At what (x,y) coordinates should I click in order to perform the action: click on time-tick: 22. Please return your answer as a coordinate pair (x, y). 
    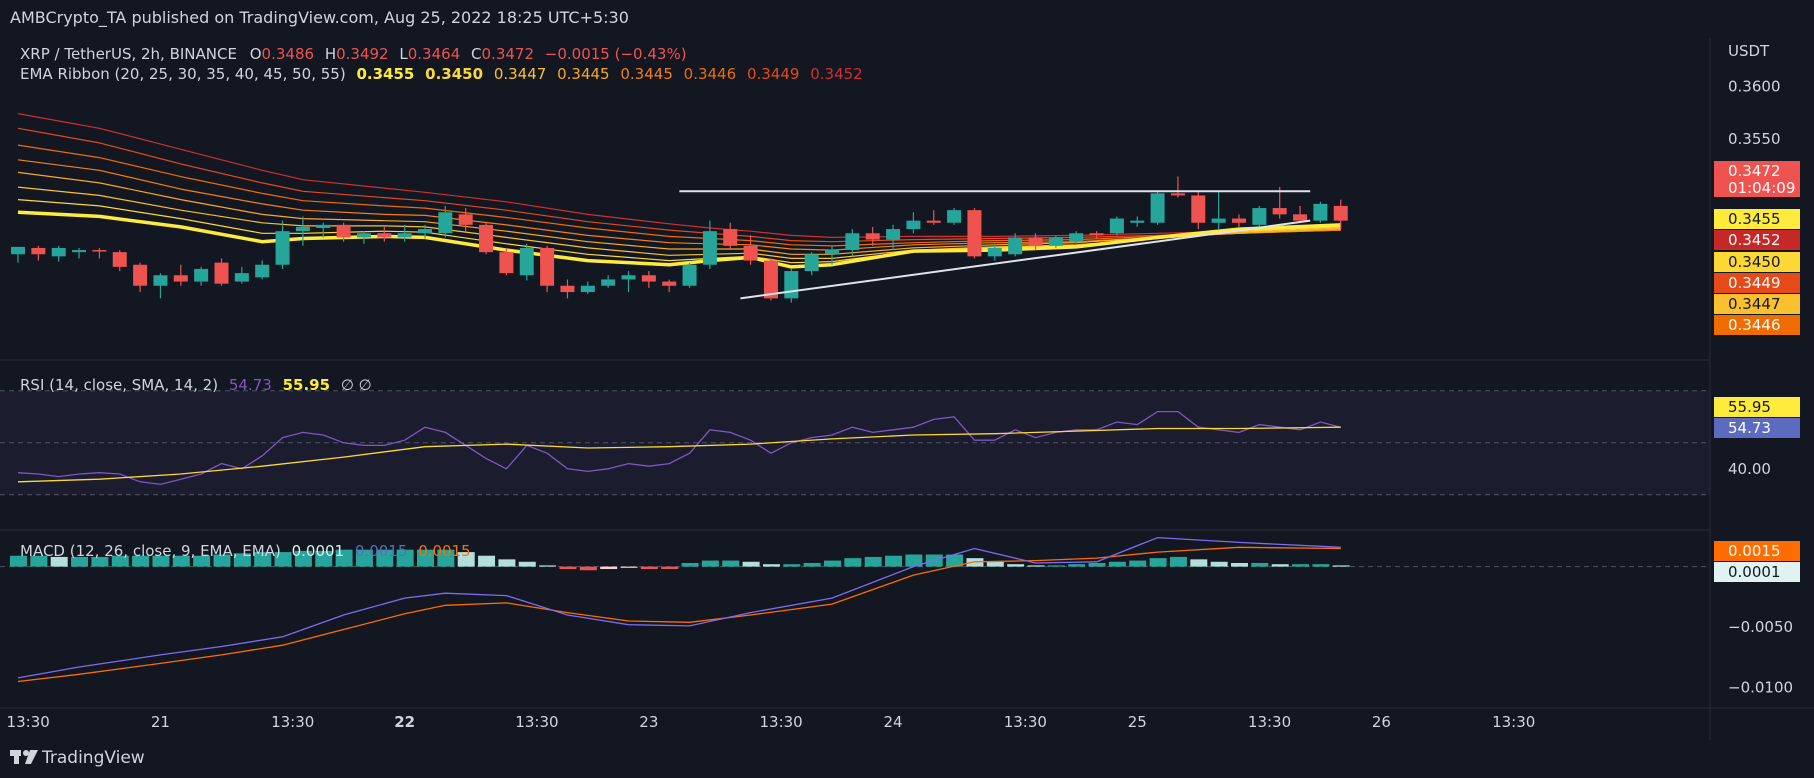
    Looking at the image, I should click on (404, 722).